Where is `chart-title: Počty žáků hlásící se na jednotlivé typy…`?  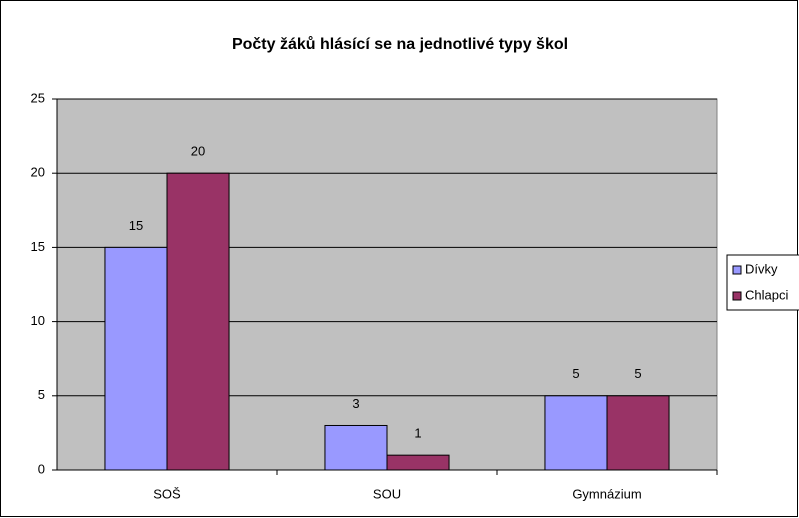
chart-title: Počty žáků hlásící se na jednotlivé typy… is located at coordinates (400, 44).